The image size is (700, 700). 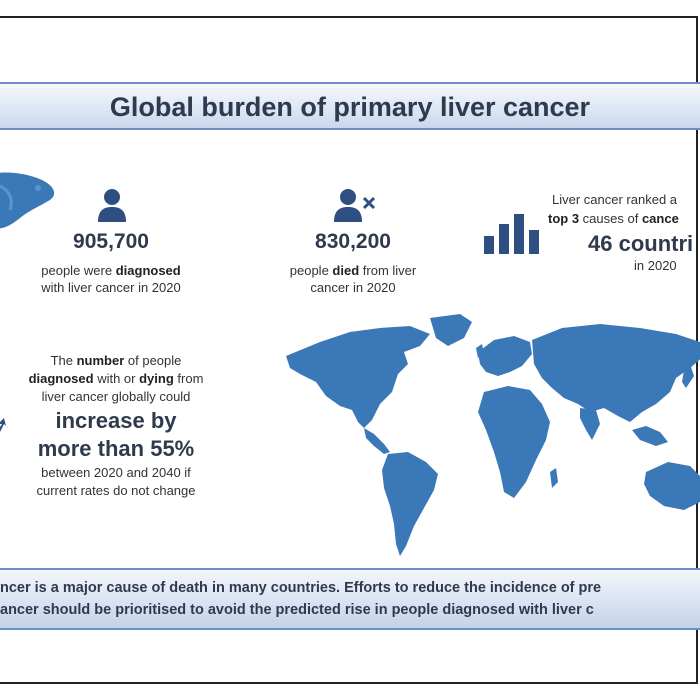 I want to click on projection-line3: liver cancer globally could, so click(x=116, y=396).